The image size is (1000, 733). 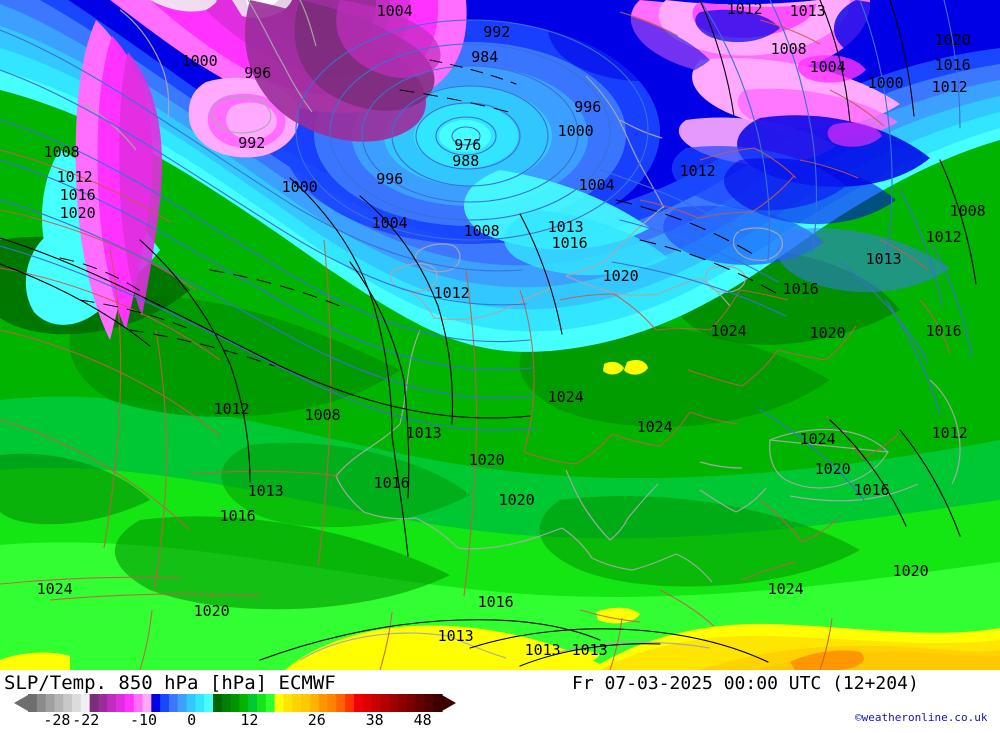 I want to click on colorbar-tick-label: -22, so click(x=86, y=720).